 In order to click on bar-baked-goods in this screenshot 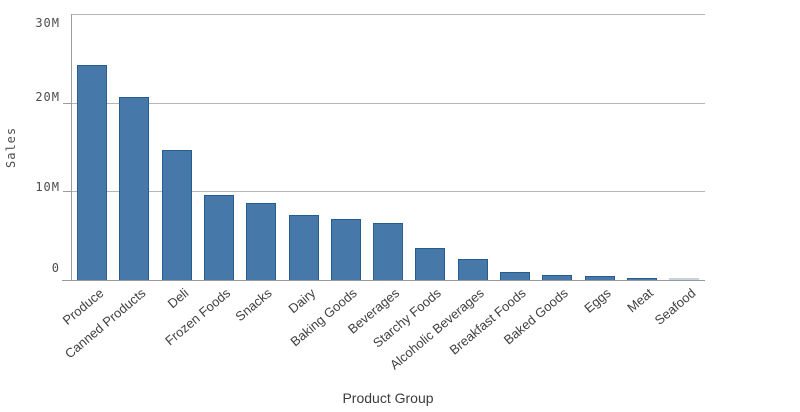, I will do `click(557, 277)`.